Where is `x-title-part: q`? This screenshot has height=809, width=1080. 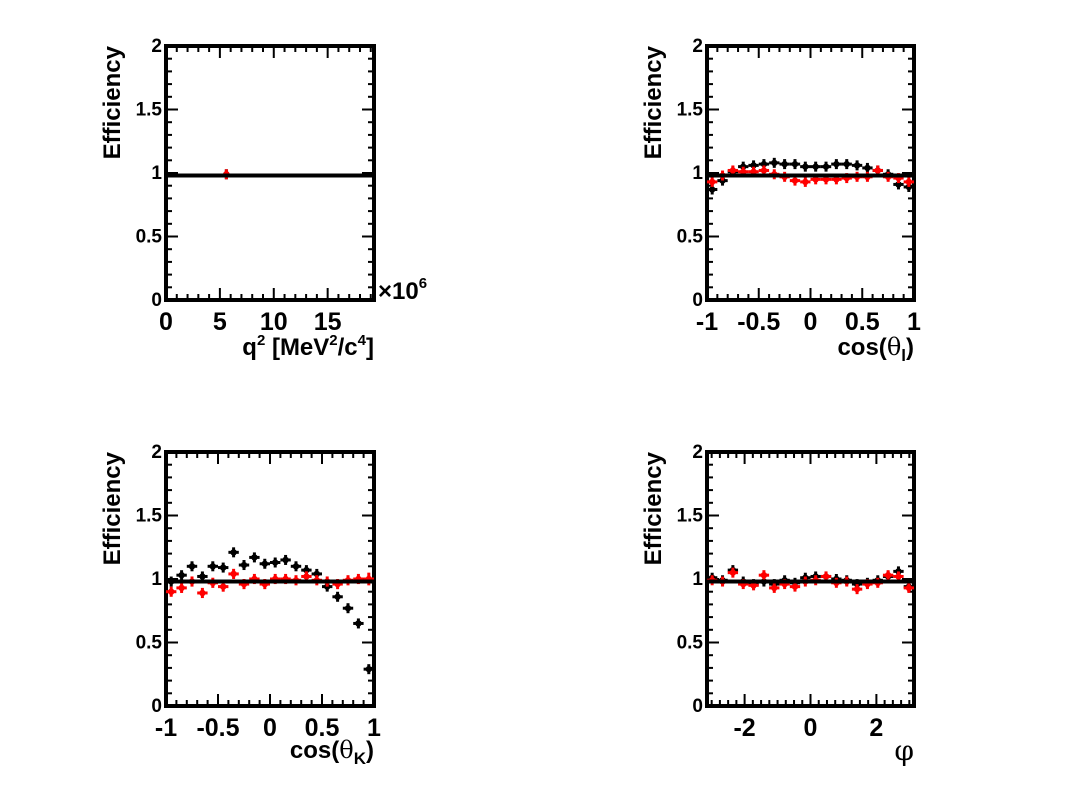
x-title-part: q is located at coordinates (249, 347).